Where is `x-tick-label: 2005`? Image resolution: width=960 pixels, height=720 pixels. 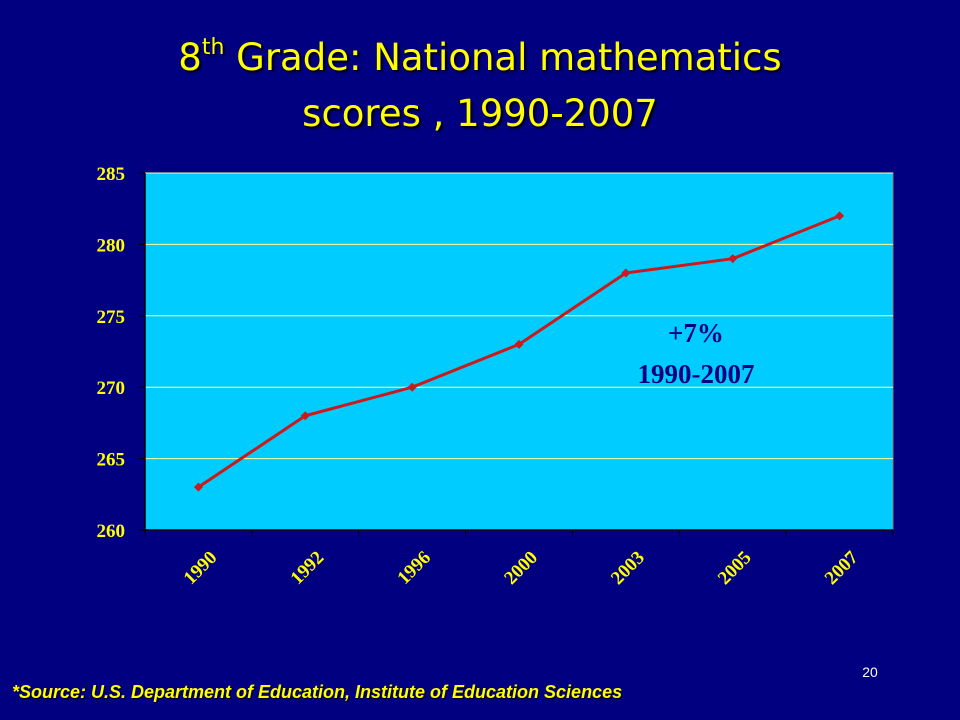
x-tick-label: 2005 is located at coordinates (735, 568).